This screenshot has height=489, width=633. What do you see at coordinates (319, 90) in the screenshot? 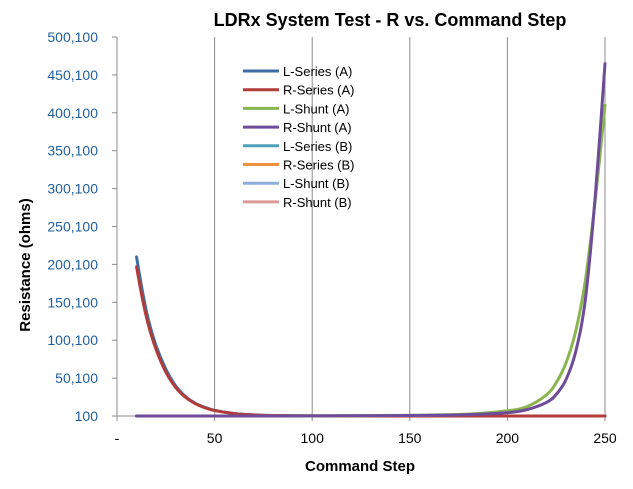
I see `legend-label-r-series-a: R-Series (A)` at bounding box center [319, 90].